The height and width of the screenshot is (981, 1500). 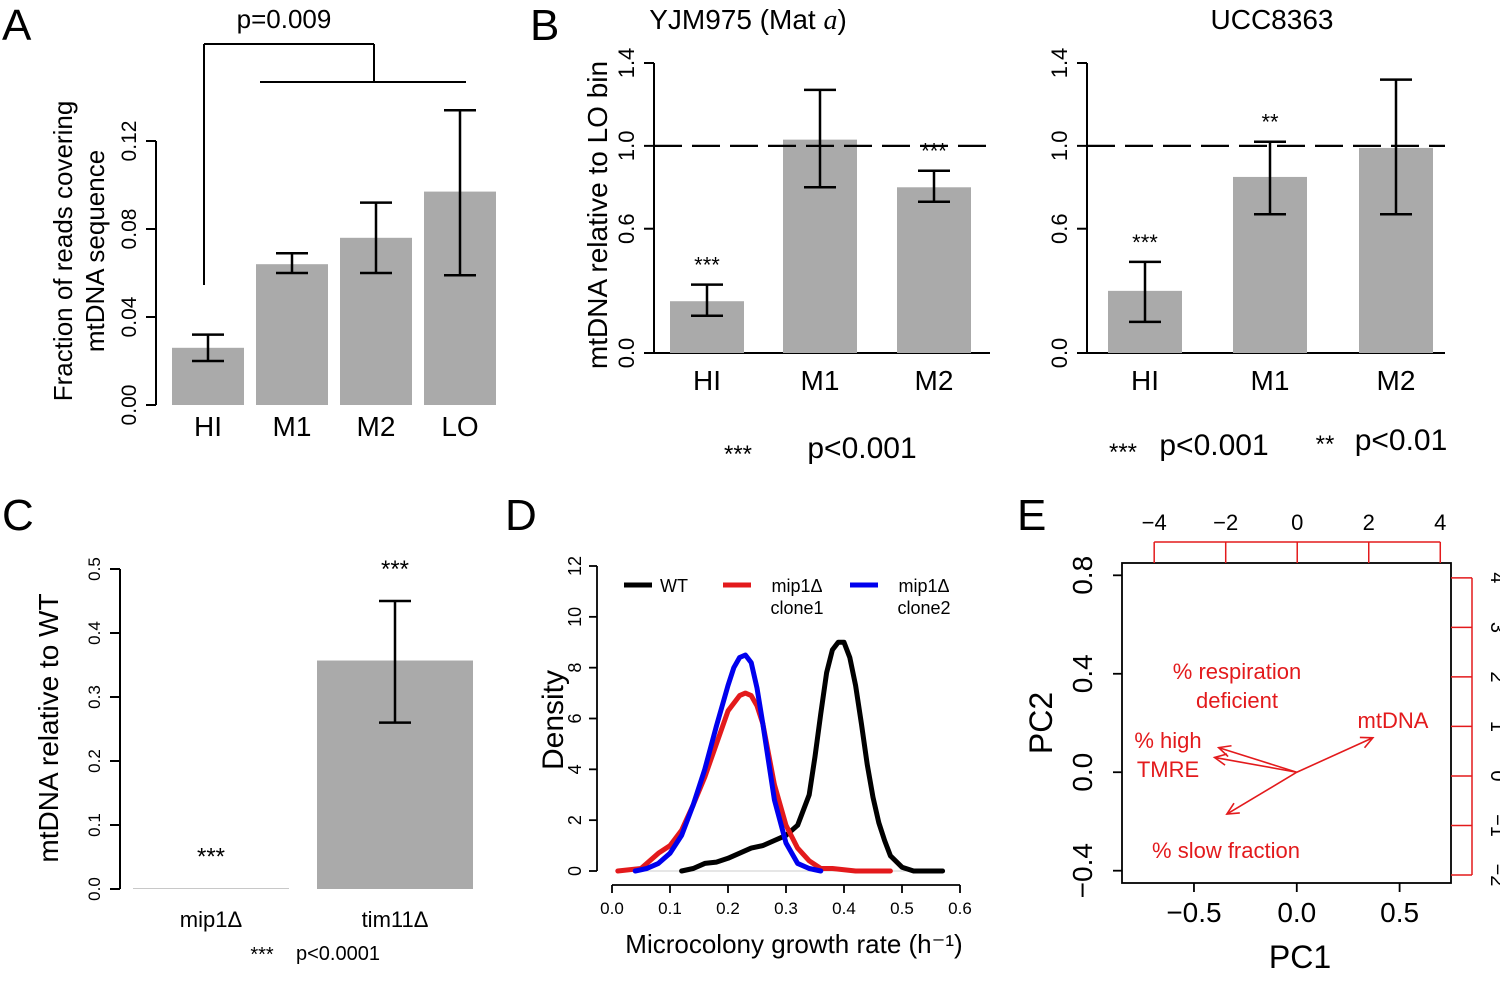 What do you see at coordinates (63, 251) in the screenshot?
I see `y-axis-label-line-1: Fraction of reads covering` at bounding box center [63, 251].